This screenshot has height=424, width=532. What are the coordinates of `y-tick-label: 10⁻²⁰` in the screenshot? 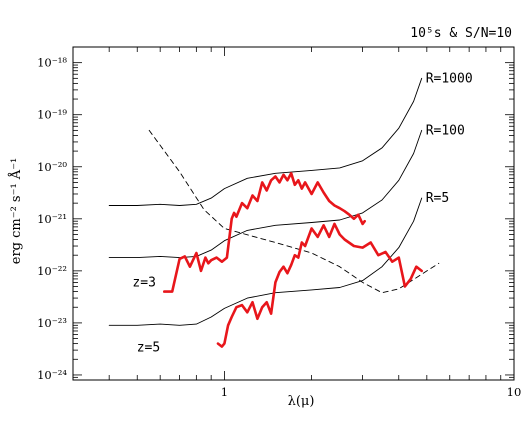 It's located at (52, 167).